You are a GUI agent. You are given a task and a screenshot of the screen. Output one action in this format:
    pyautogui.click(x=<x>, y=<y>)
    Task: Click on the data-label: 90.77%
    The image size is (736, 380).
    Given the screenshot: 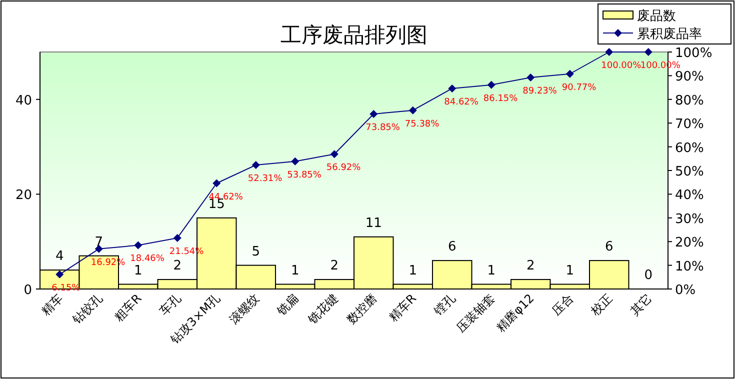 What is the action you would take?
    pyautogui.click(x=579, y=87)
    